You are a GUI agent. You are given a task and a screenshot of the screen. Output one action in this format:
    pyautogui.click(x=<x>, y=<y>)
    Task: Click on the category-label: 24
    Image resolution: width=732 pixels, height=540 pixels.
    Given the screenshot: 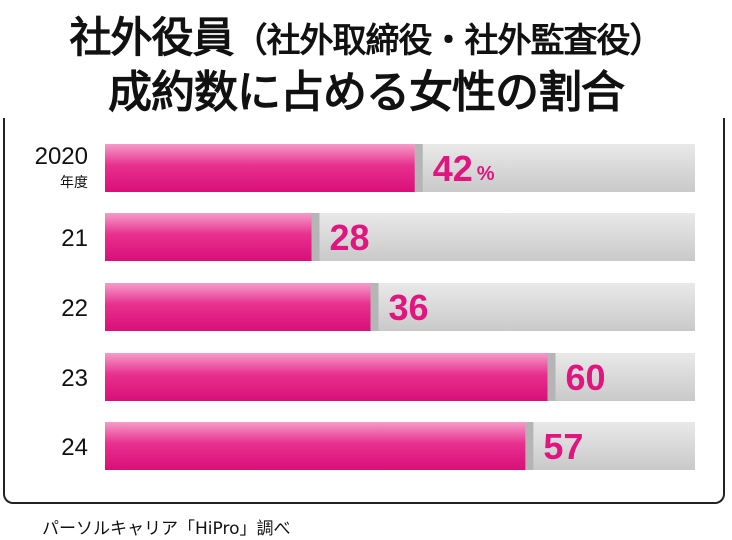 What is the action you would take?
    pyautogui.click(x=74, y=447)
    